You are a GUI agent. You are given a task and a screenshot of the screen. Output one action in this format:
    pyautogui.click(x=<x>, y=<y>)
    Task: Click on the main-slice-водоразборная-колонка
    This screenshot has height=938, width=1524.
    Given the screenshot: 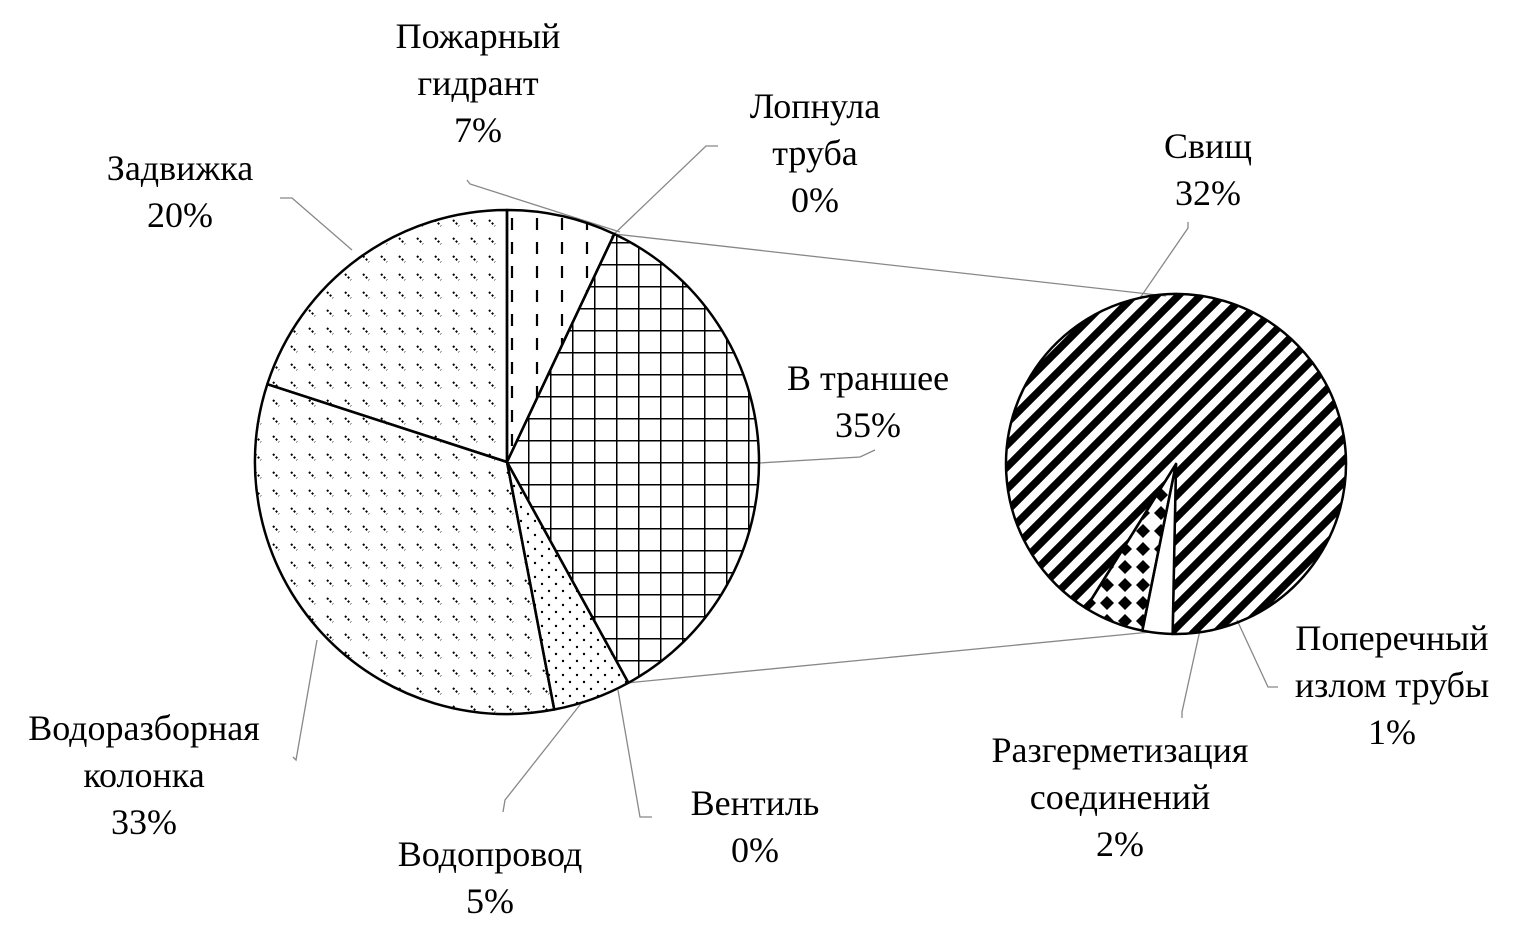 What is the action you would take?
    pyautogui.click(x=404, y=549)
    